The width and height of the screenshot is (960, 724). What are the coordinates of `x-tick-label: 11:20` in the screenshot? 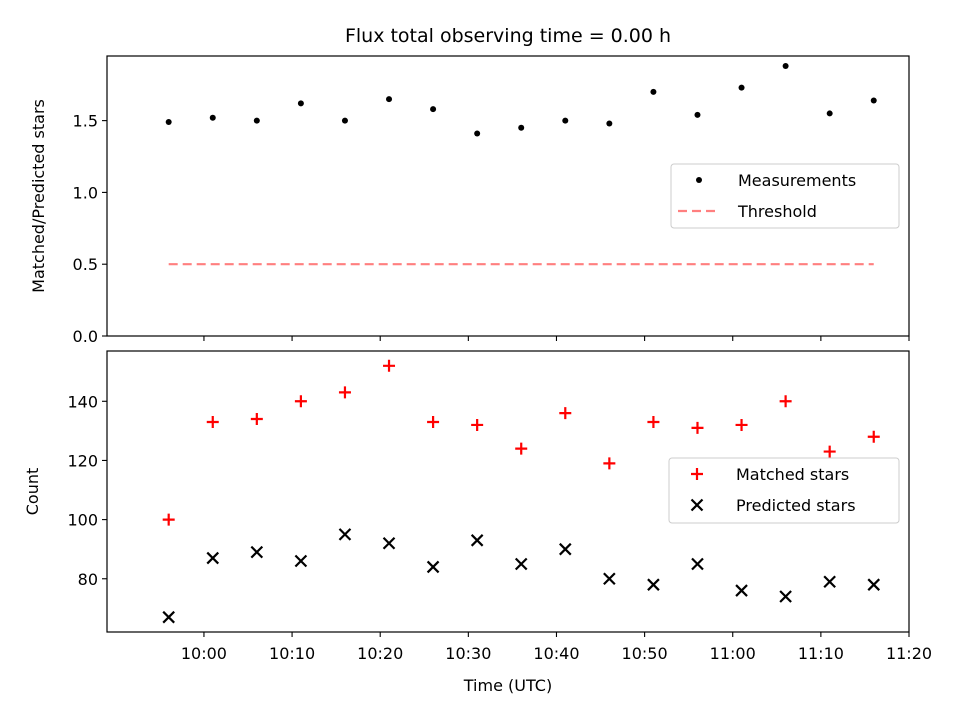 It's located at (909, 653).